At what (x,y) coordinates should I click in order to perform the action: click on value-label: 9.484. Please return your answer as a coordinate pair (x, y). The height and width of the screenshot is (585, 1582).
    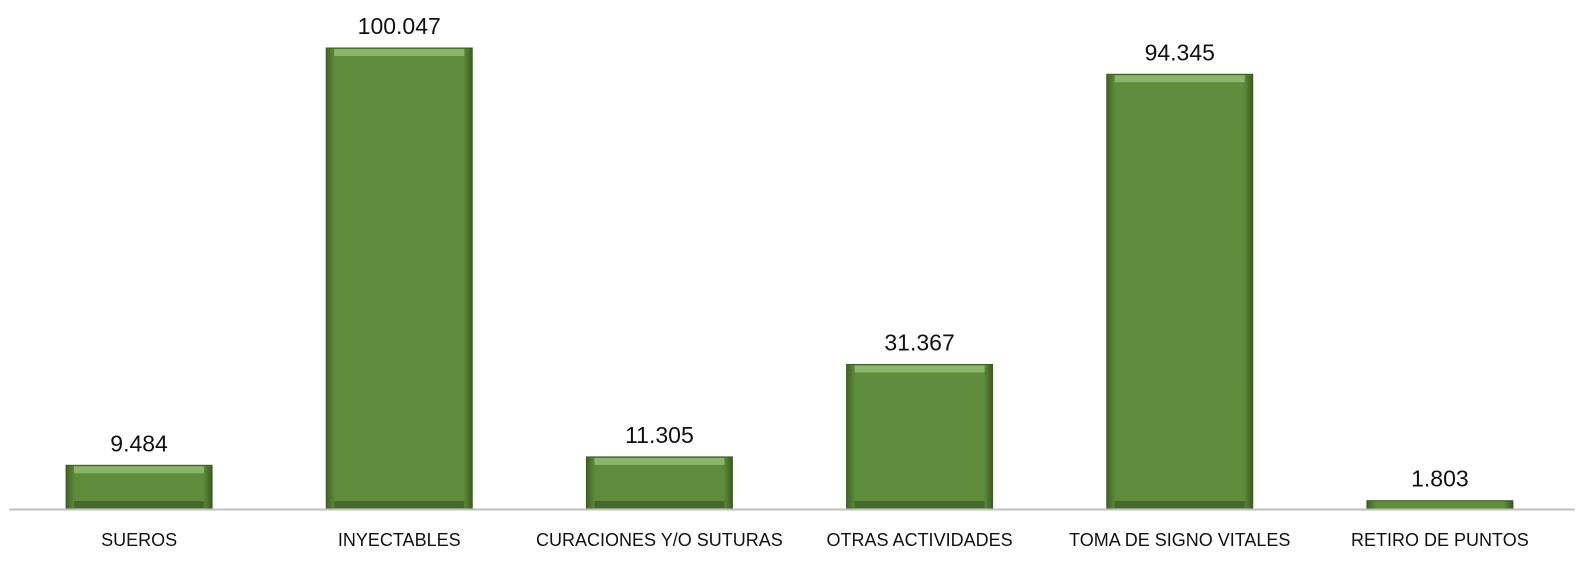
    Looking at the image, I should click on (139, 443).